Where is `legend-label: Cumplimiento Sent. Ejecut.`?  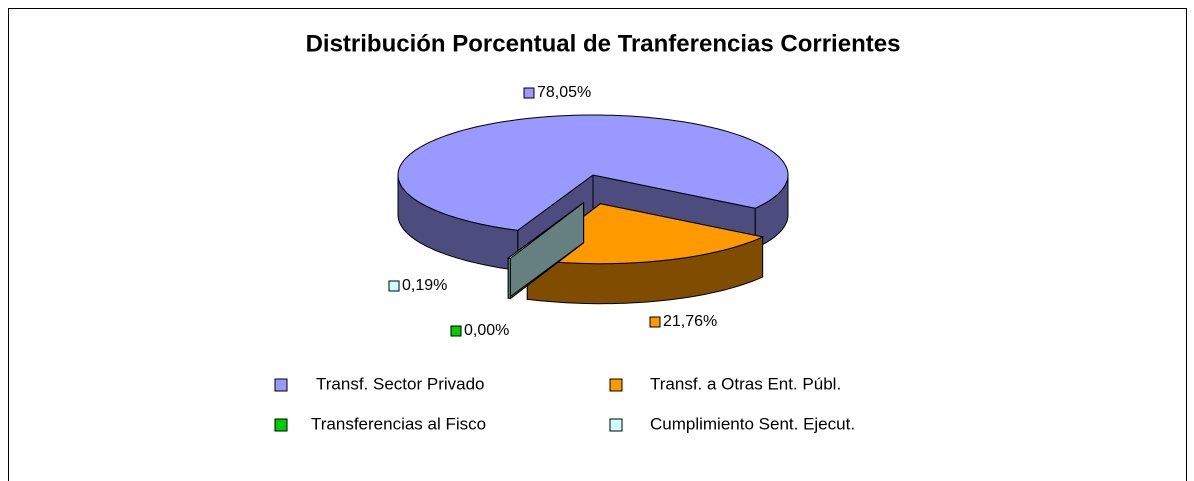 legend-label: Cumplimiento Sent. Ejecut. is located at coordinates (752, 423).